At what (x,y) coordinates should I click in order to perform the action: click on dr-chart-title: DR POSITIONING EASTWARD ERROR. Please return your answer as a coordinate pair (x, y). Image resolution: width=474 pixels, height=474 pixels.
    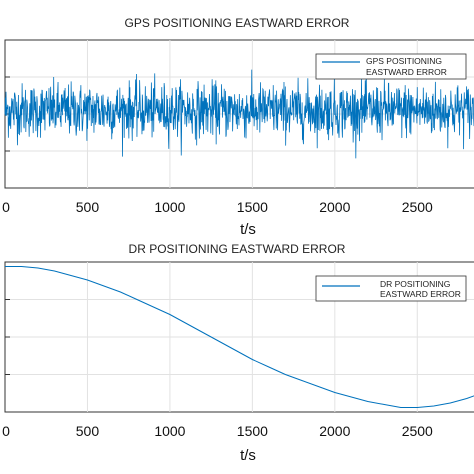
    Looking at the image, I should click on (237, 249).